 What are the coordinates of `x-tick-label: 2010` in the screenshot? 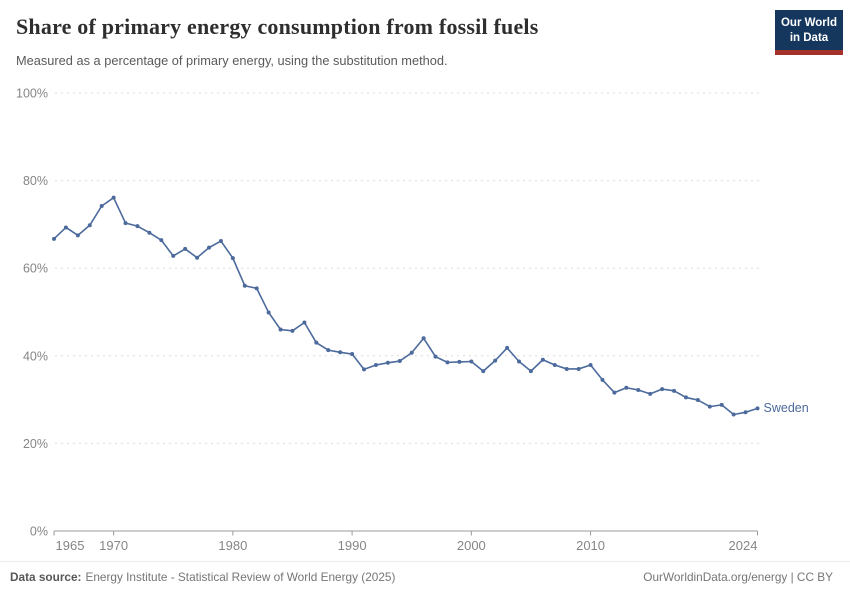 It's located at (590, 545).